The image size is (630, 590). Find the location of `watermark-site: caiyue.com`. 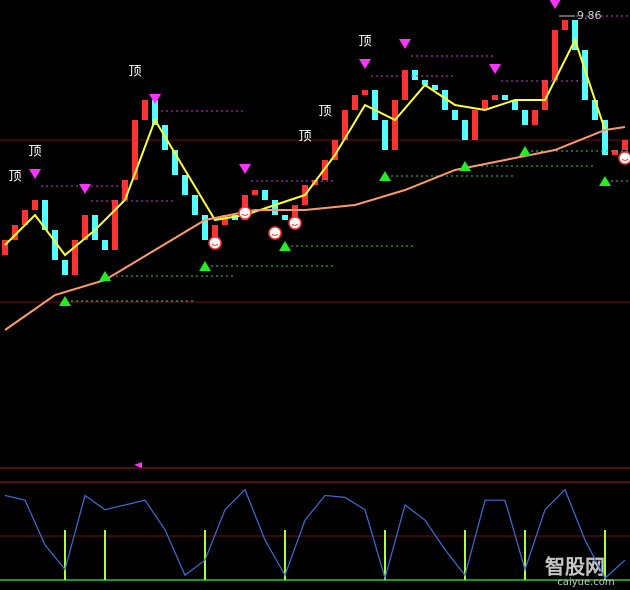

watermark-site: caiyue.com is located at coordinates (585, 582).